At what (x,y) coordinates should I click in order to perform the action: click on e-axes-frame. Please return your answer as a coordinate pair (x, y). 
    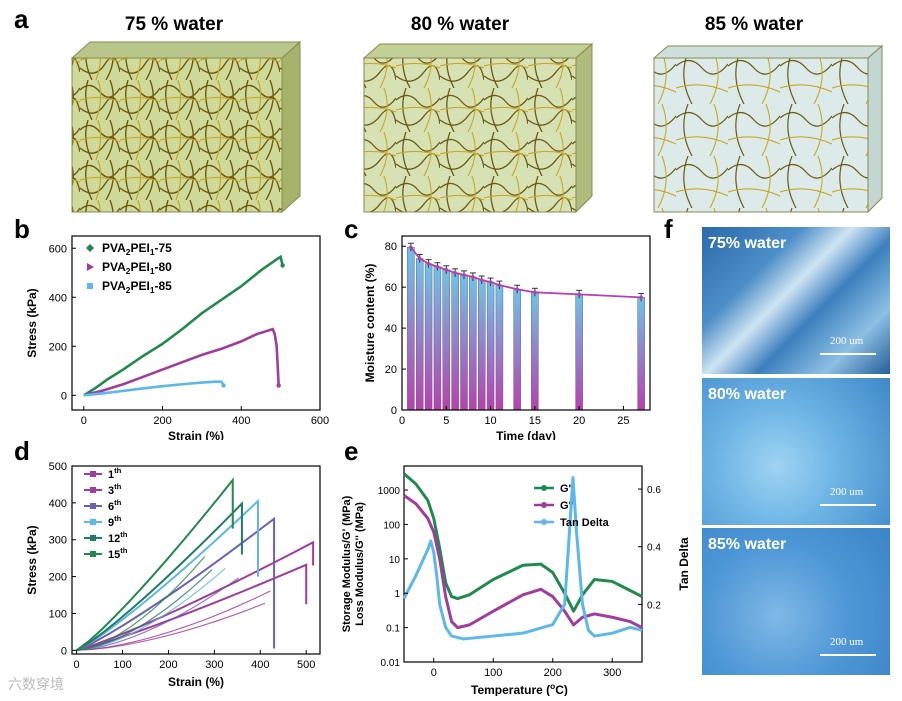
    Looking at the image, I should click on (523, 564).